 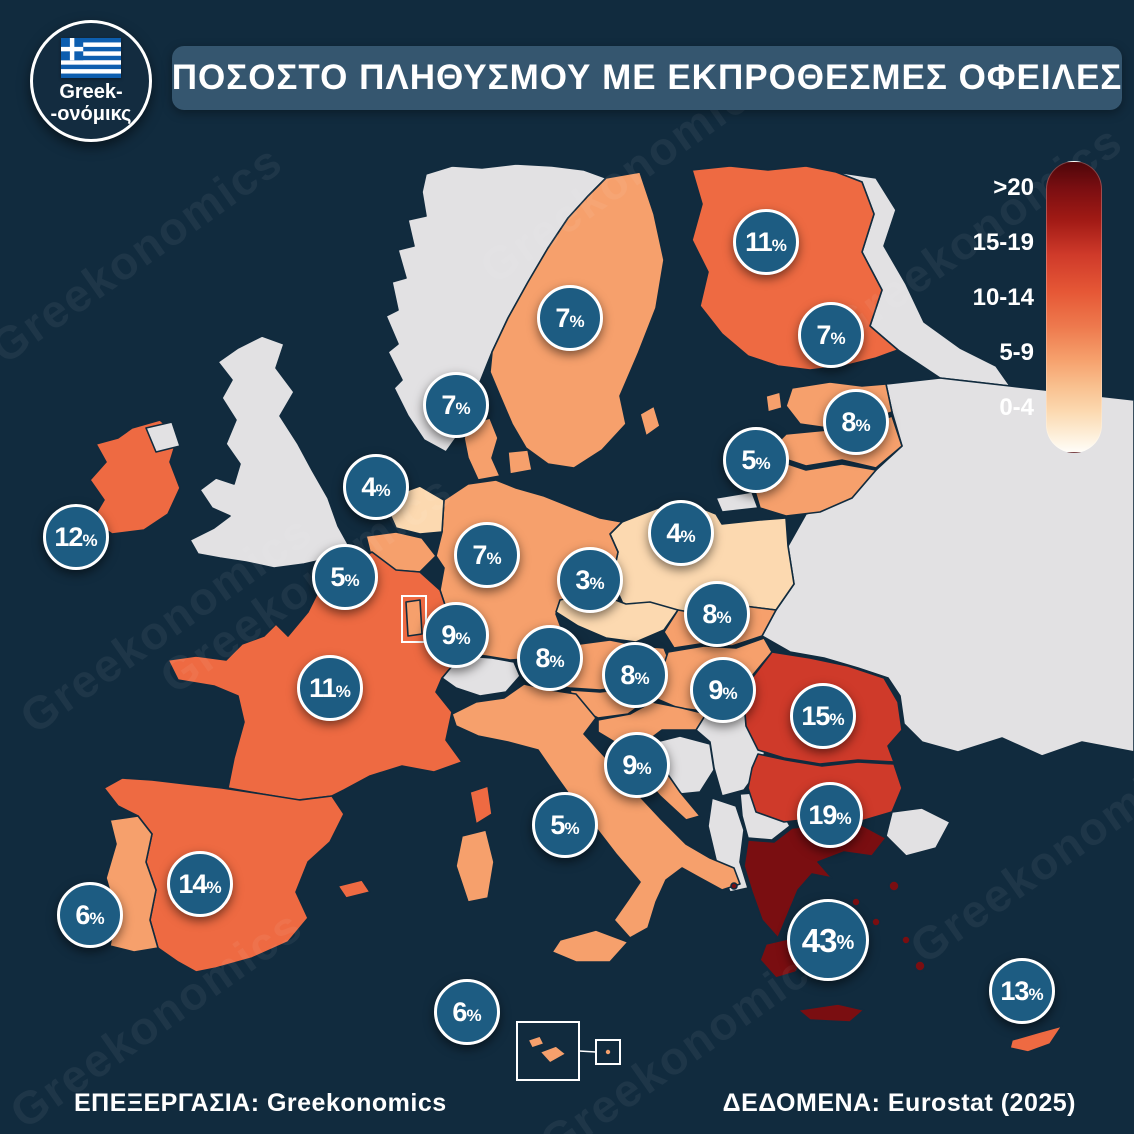 I want to click on island-zealand, so click(x=520, y=462).